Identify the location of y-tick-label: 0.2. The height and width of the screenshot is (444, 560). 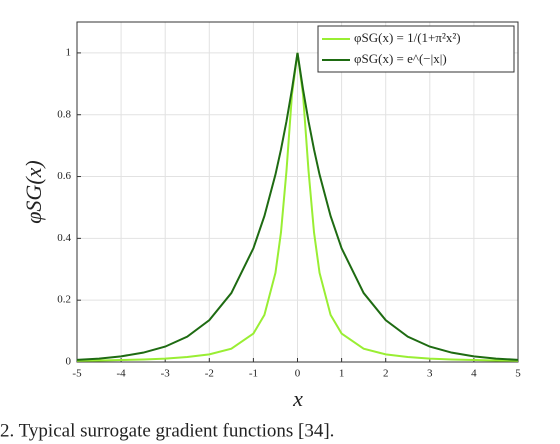
(64, 300).